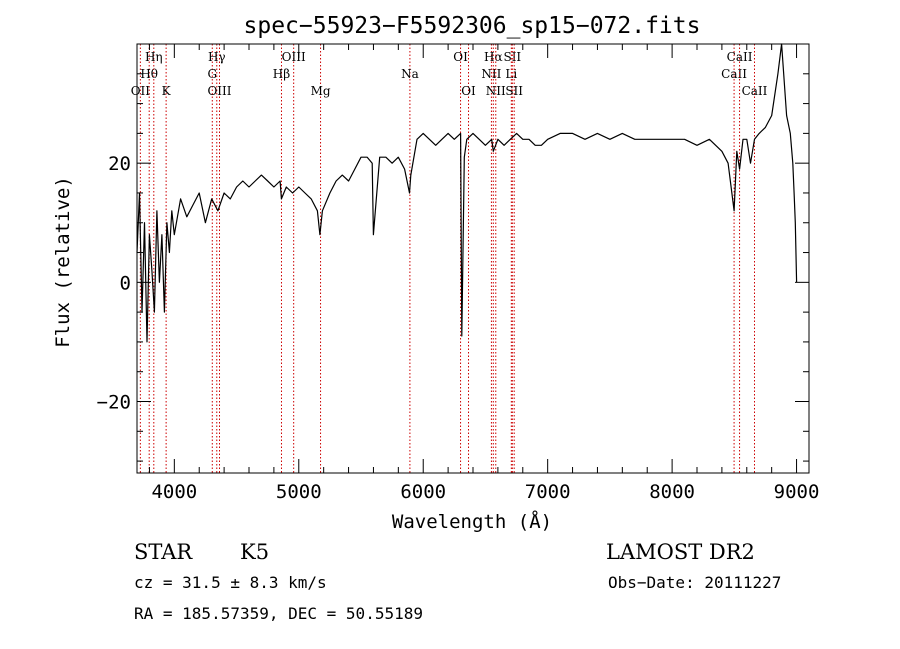  I want to click on line-marker-label: Hθ, so click(149, 74).